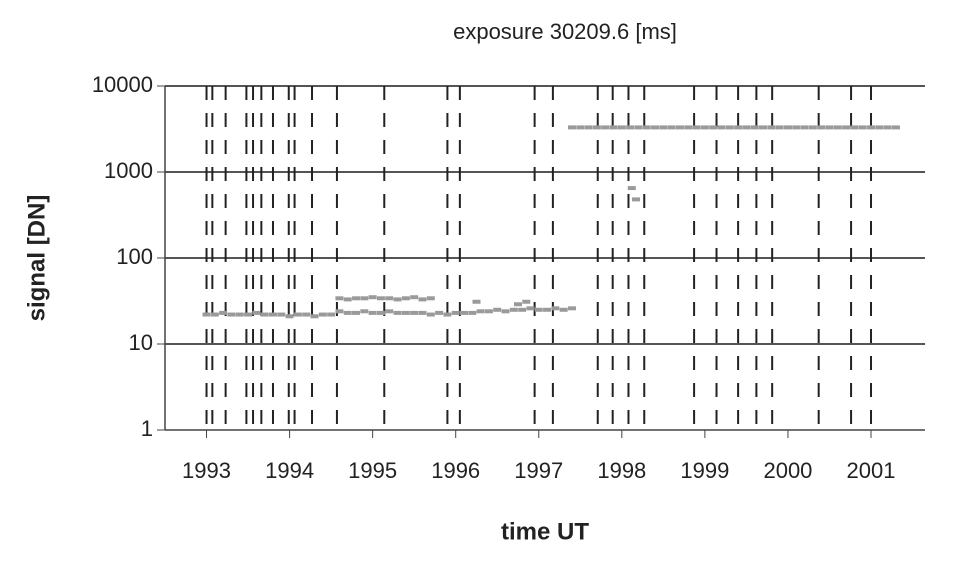 This screenshot has width=963, height=572. What do you see at coordinates (372, 470) in the screenshot?
I see `x-tick-label: 1995` at bounding box center [372, 470].